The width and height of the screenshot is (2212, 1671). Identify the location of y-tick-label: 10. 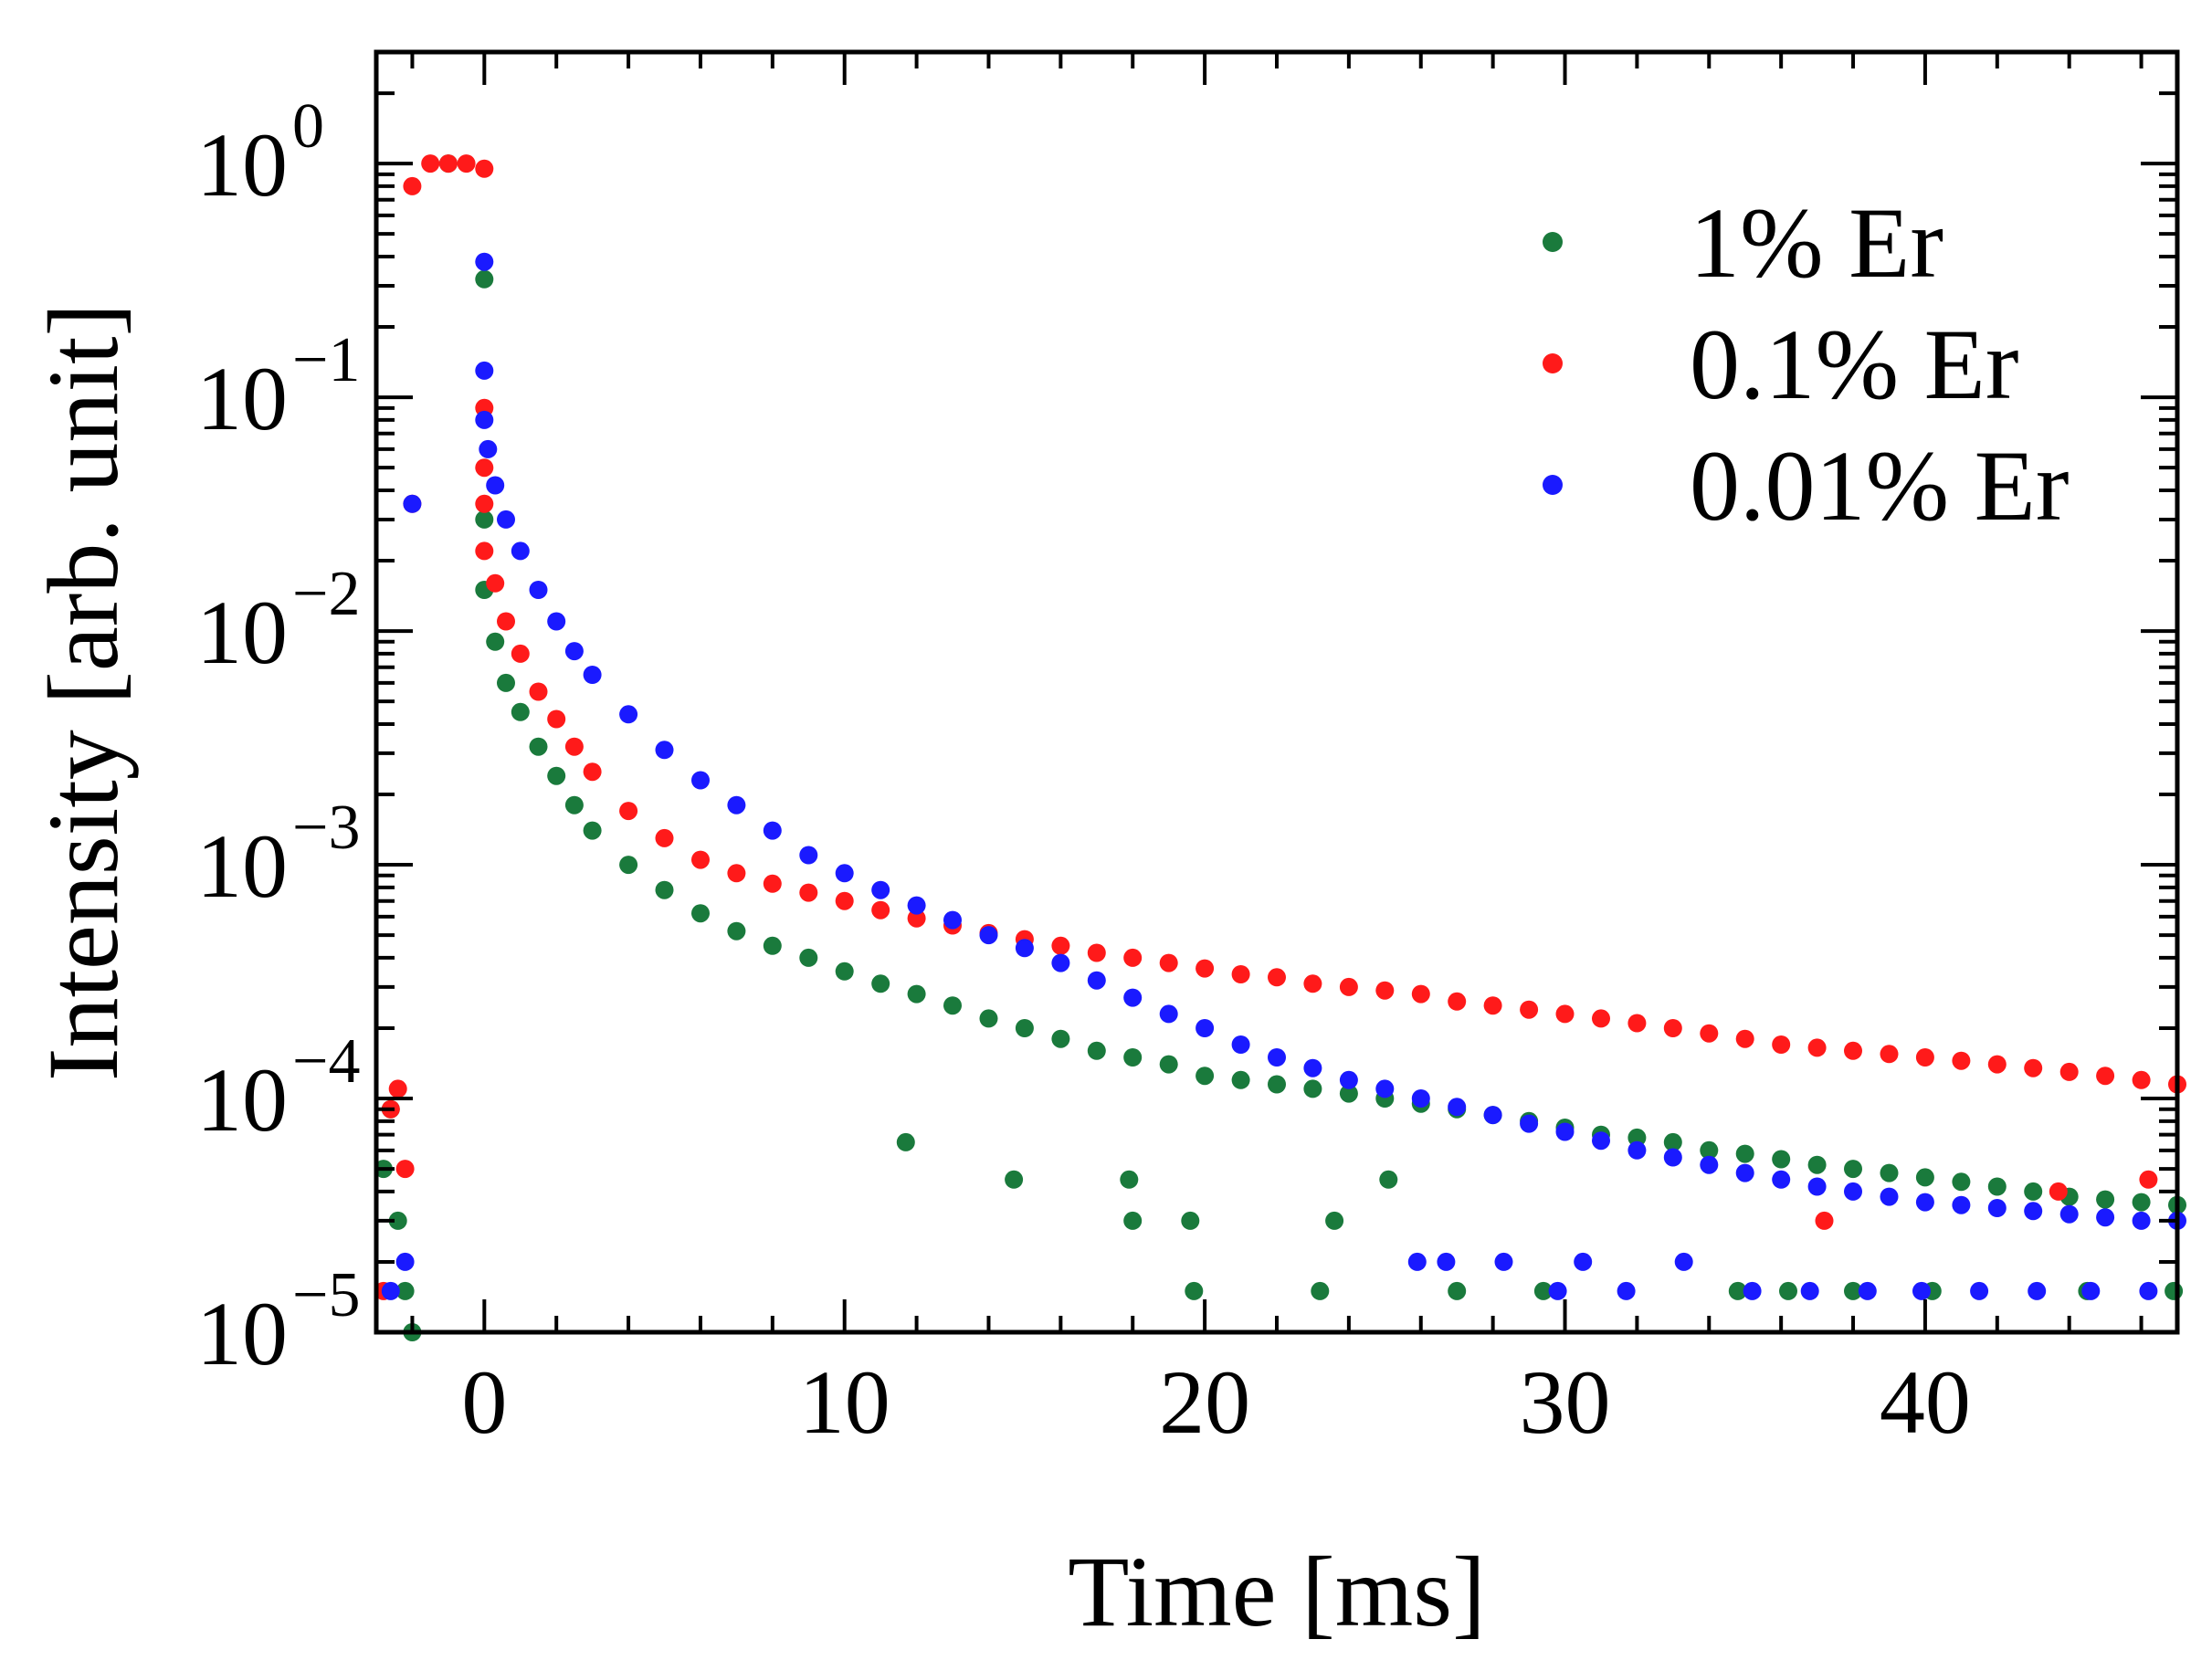
(242, 398).